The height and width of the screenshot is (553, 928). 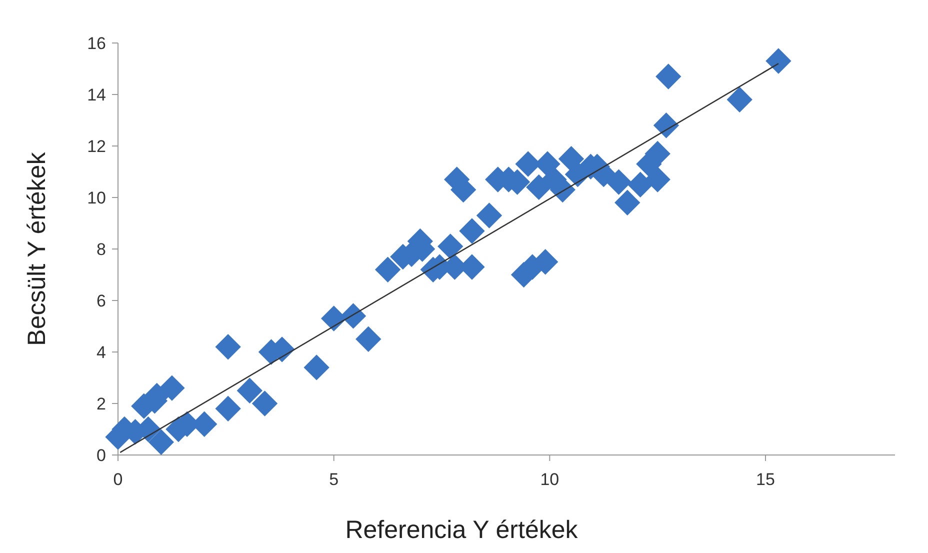 What do you see at coordinates (96, 94) in the screenshot?
I see `y-tick-label: 14` at bounding box center [96, 94].